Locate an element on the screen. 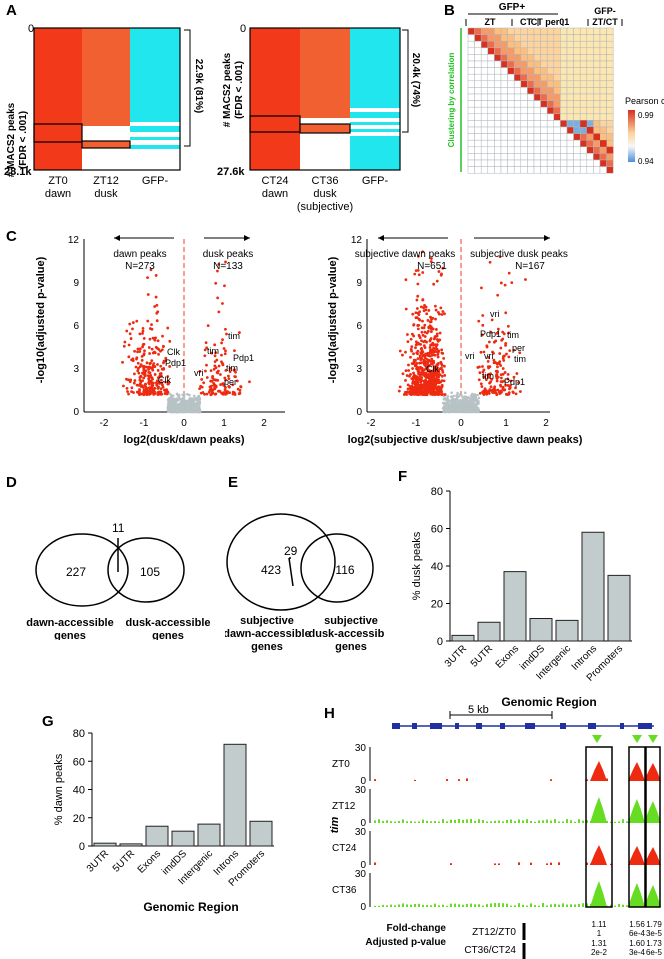  green-arrows is located at coordinates (625, 739).